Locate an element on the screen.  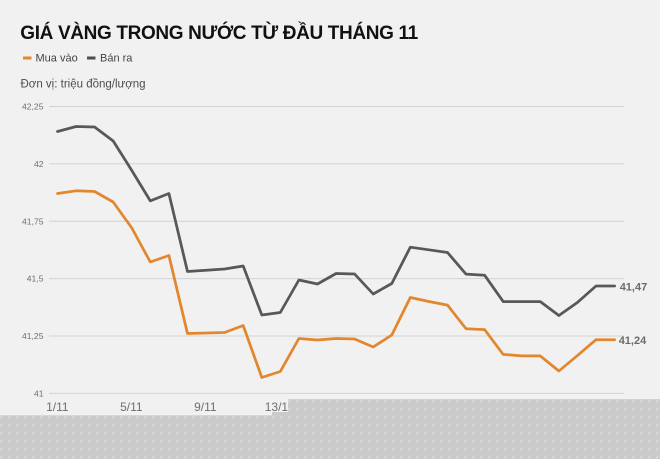
svg-text:GIÁ VÀNG TRONG NƯỚC TỪ ĐẦU THÁ: GIÁ VÀNG TRONG NƯỚC TỪ ĐẦU THÁNG 11 is located at coordinates (219, 33).